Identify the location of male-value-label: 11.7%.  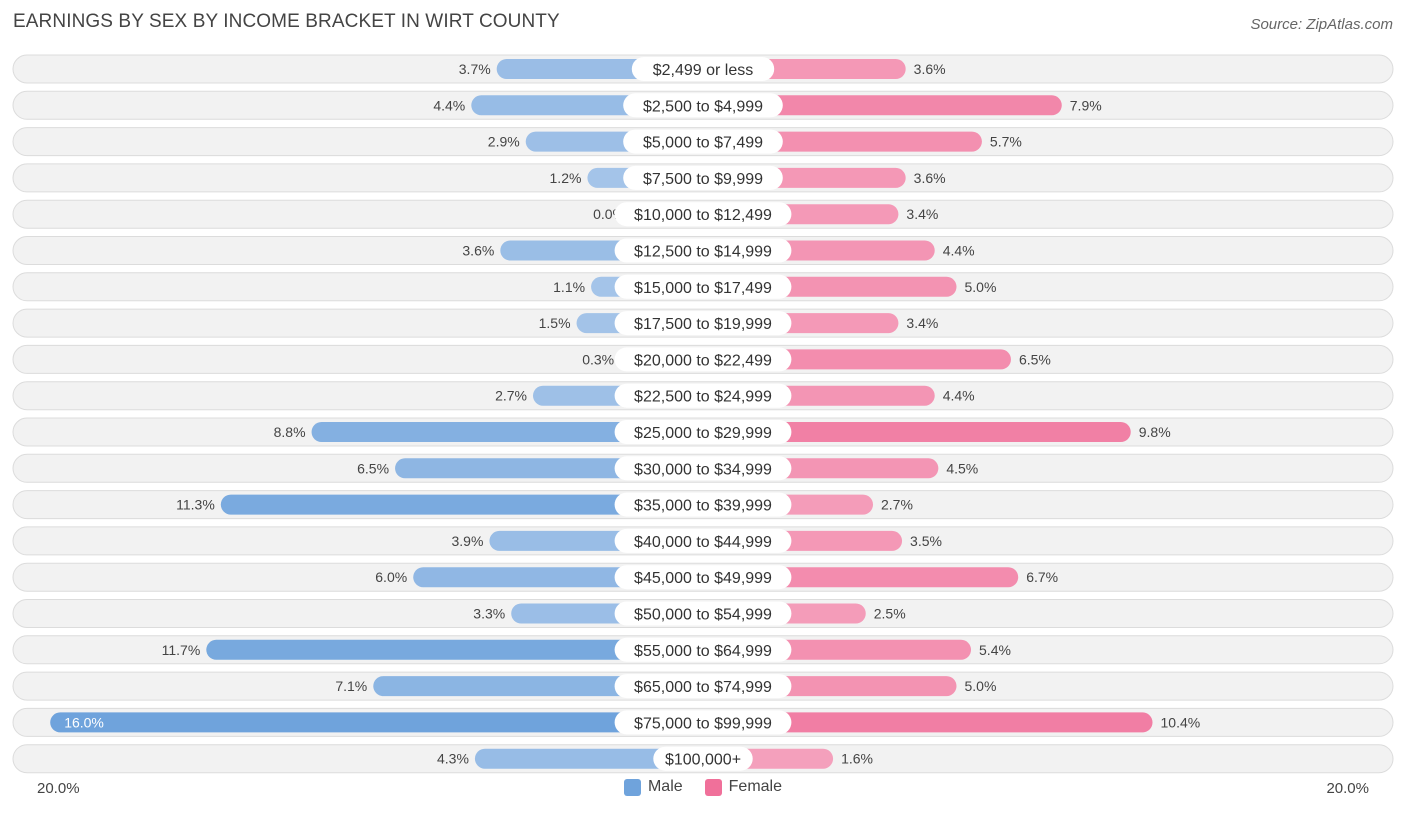
(181, 650).